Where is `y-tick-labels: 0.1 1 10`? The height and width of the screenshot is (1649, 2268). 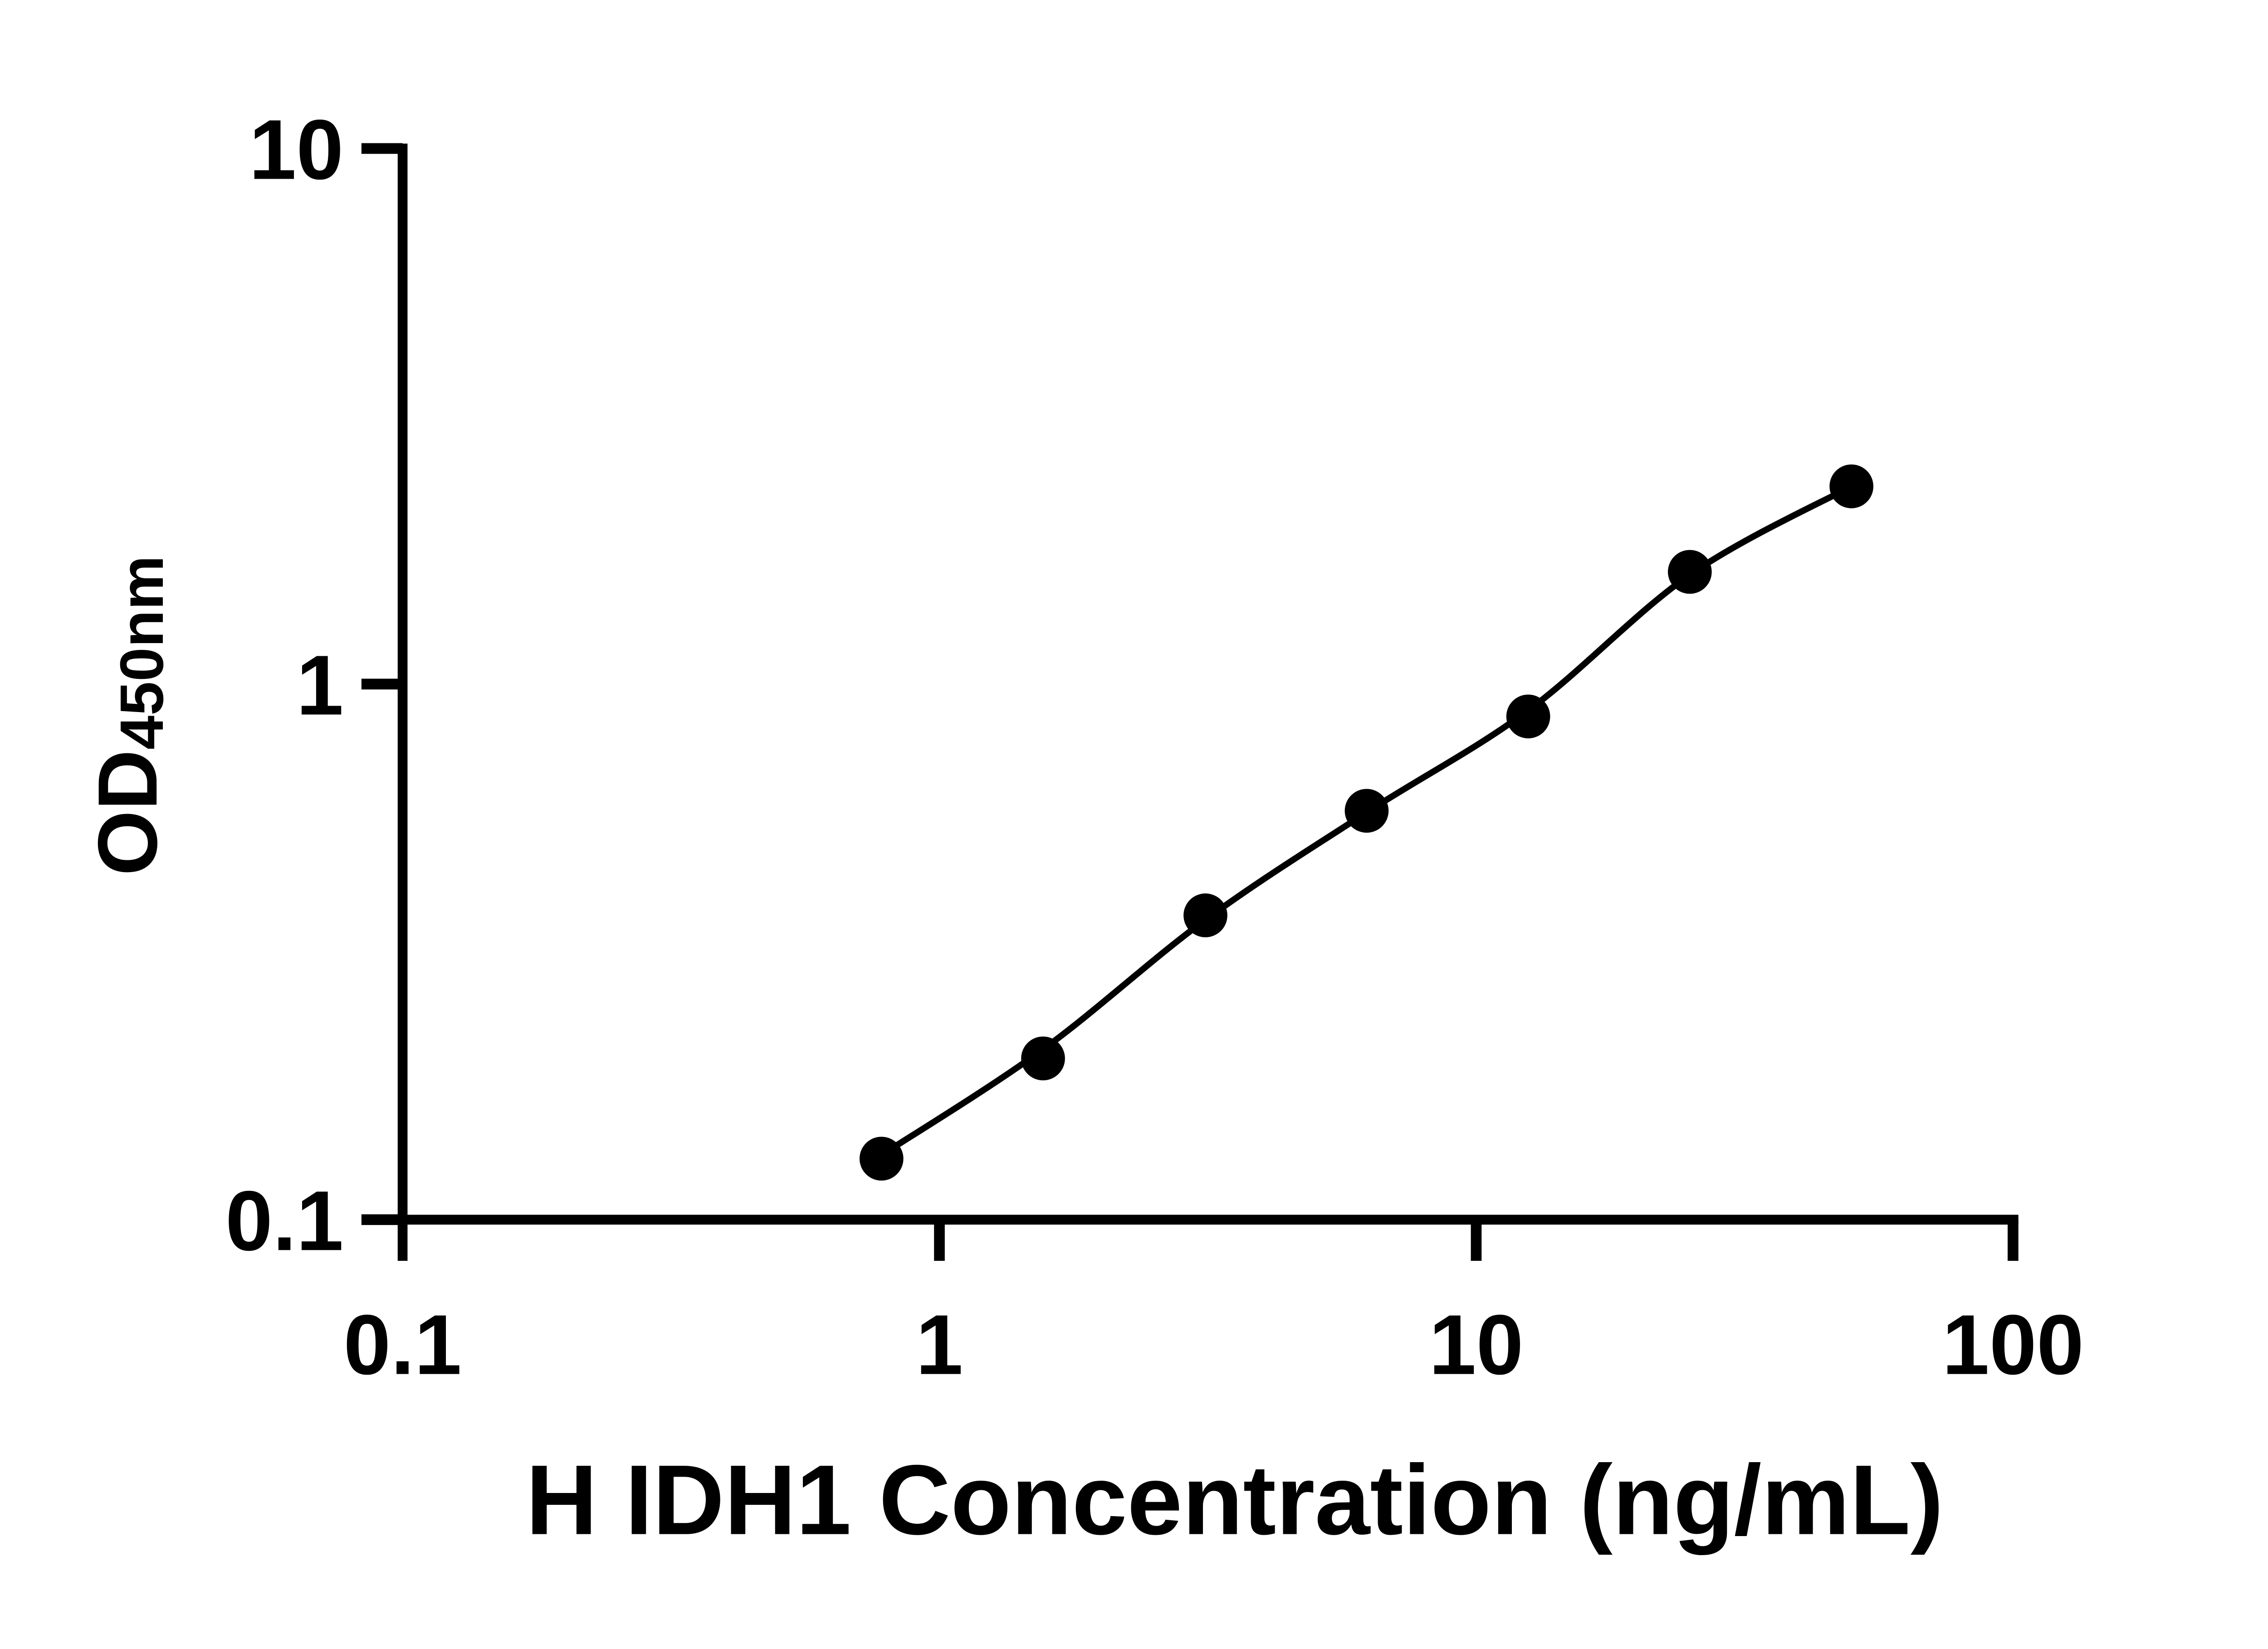
y-tick-labels: 0.1 1 10 is located at coordinates (284, 685).